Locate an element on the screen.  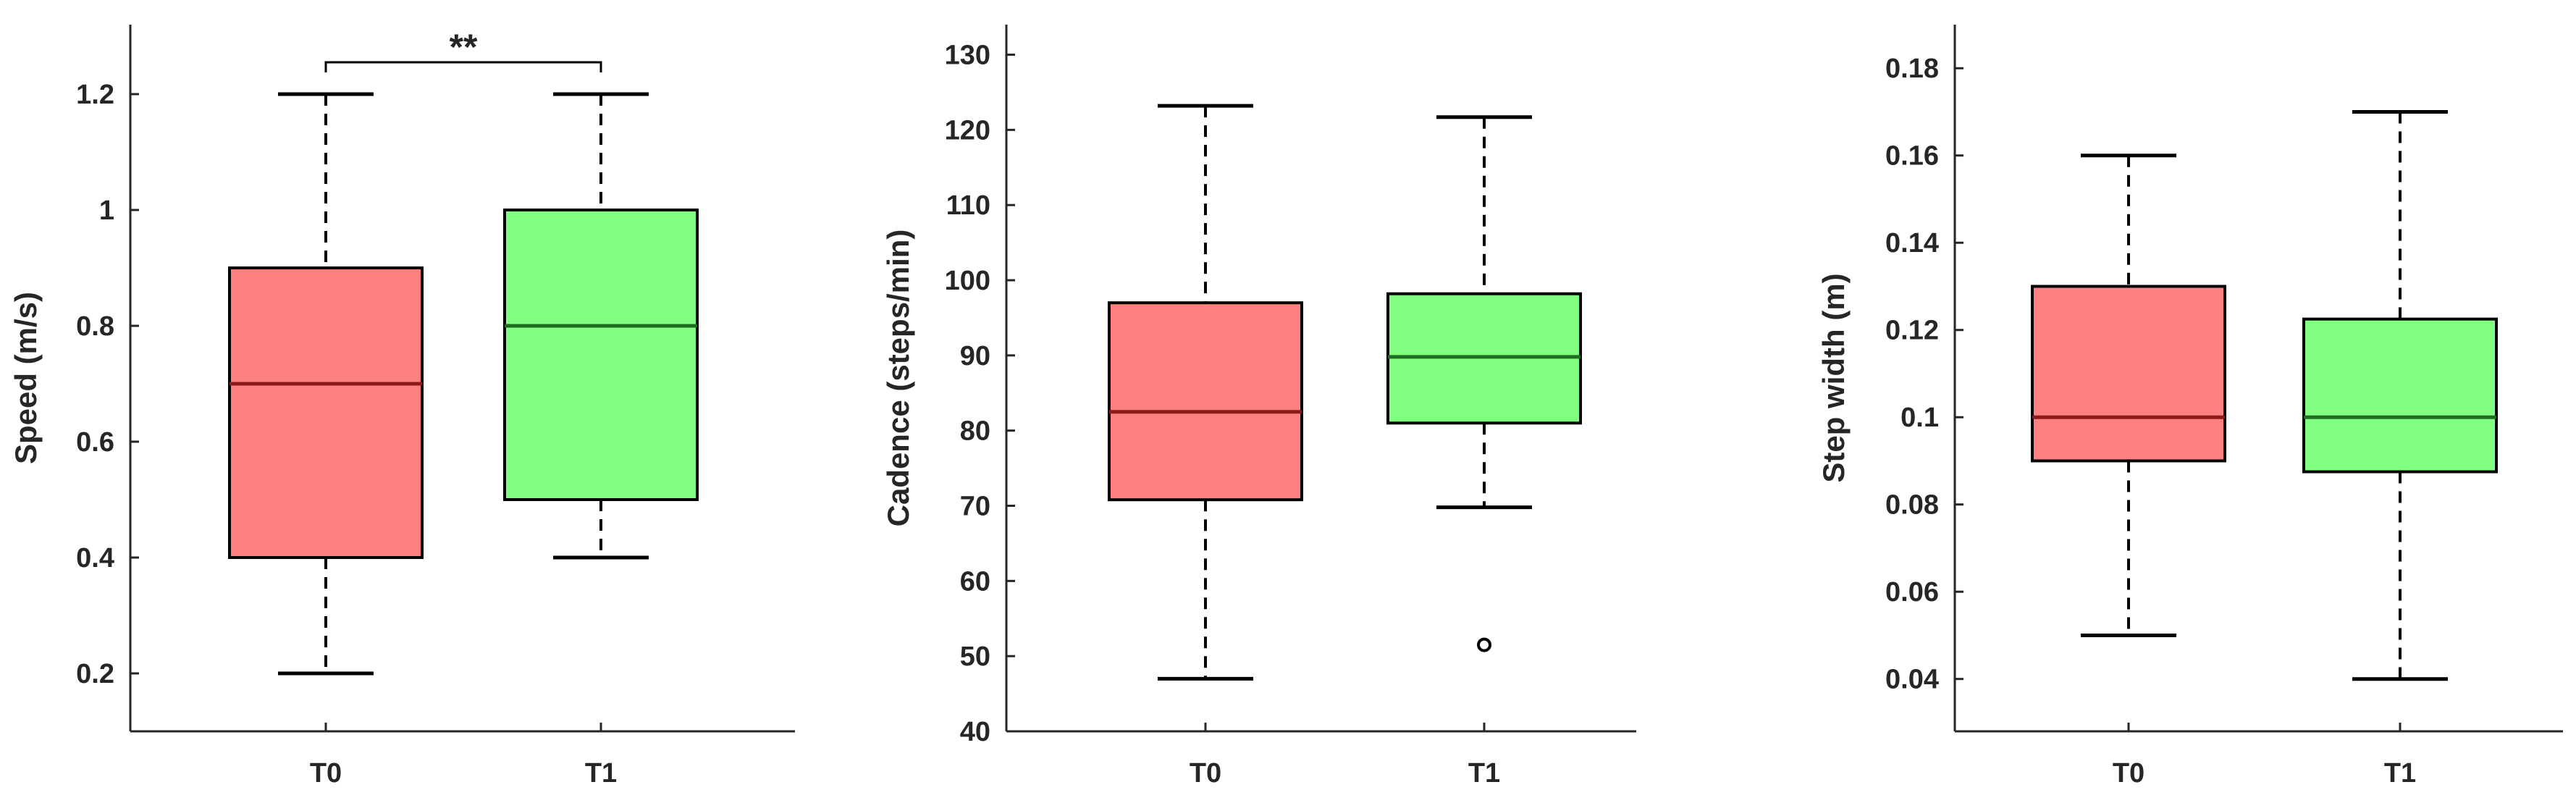
step-width-y-tick-label: 0.06 is located at coordinates (1912, 592).